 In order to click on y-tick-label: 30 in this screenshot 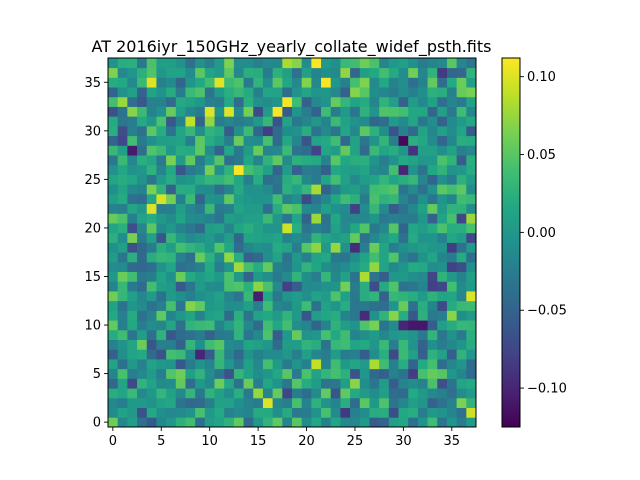, I will do `click(92, 131)`.